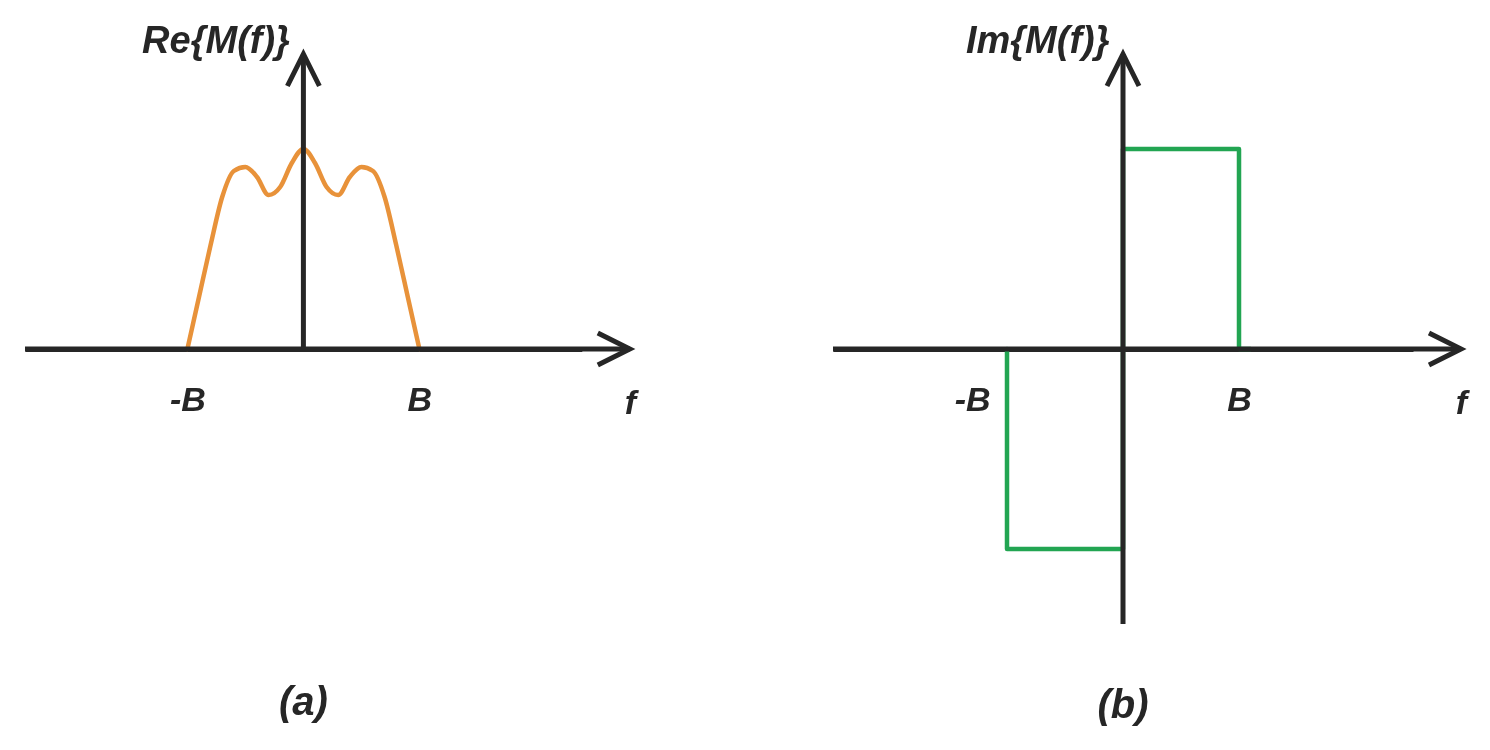 This screenshot has height=750, width=1490. What do you see at coordinates (1037, 39) in the screenshot?
I see `y-axis-title: Im{M(f)}` at bounding box center [1037, 39].